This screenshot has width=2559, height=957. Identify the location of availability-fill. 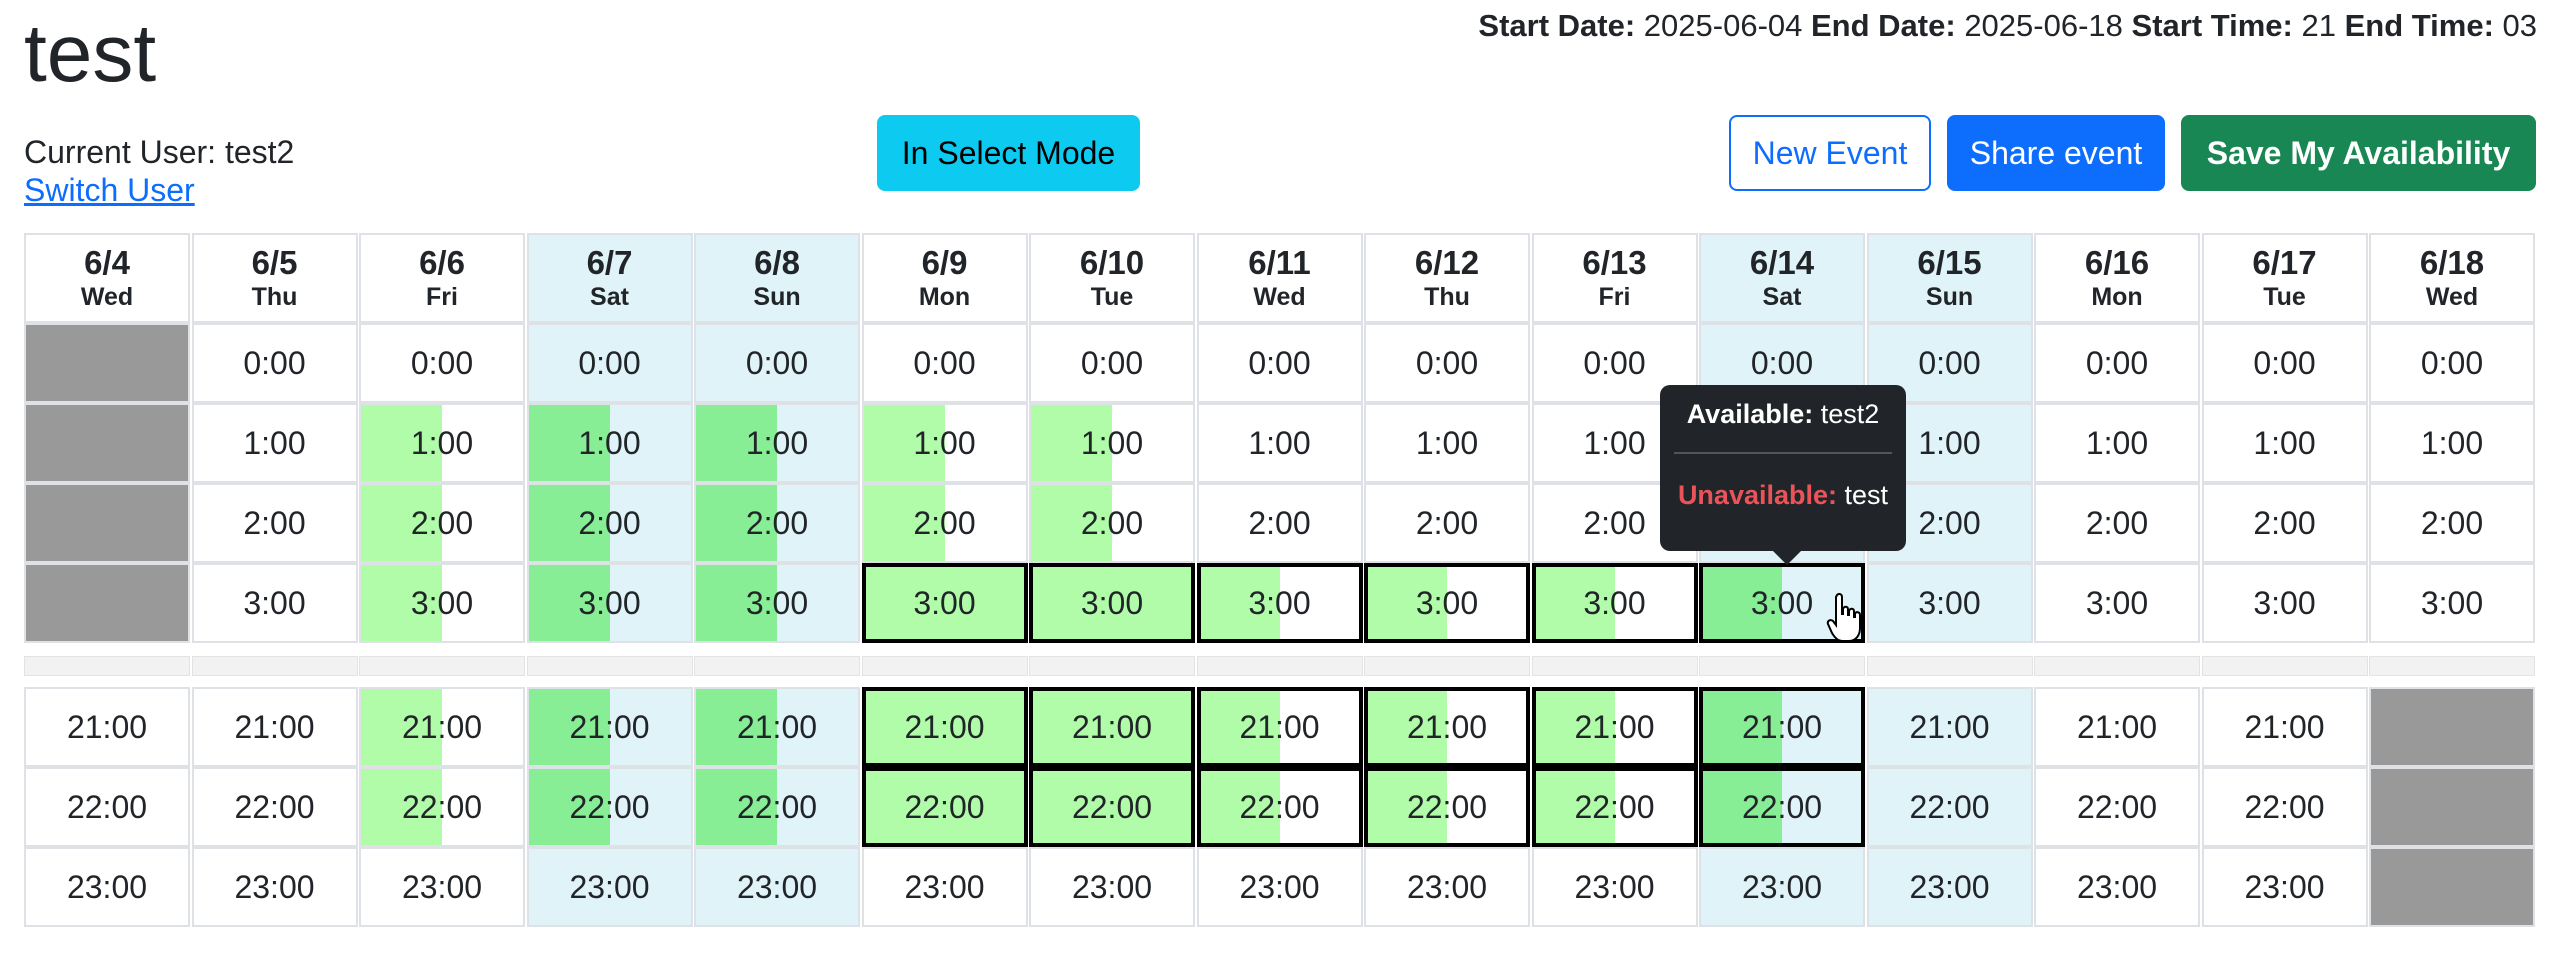
(736, 807).